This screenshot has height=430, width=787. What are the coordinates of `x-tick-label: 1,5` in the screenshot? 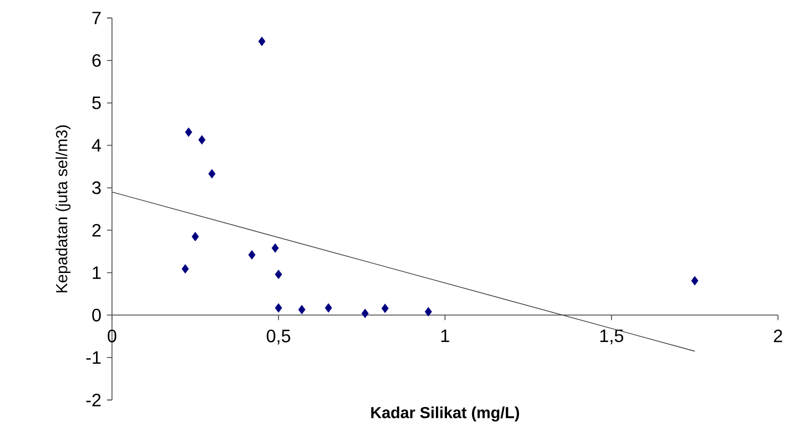 It's located at (612, 337).